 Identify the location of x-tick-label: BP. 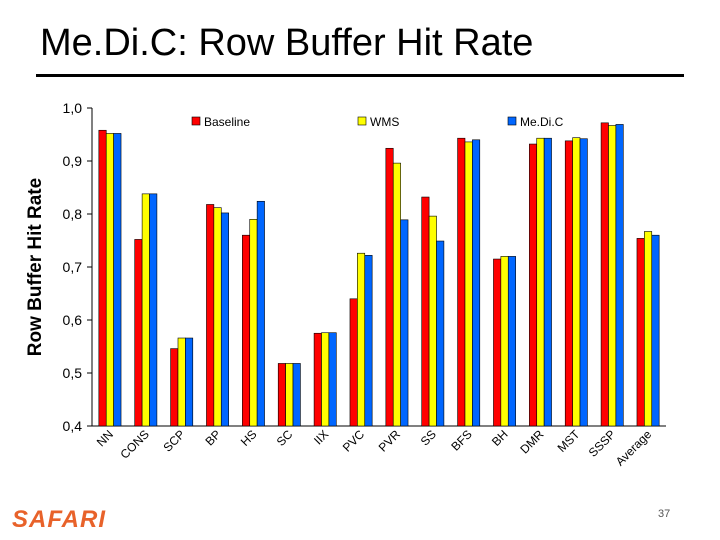
(212, 437).